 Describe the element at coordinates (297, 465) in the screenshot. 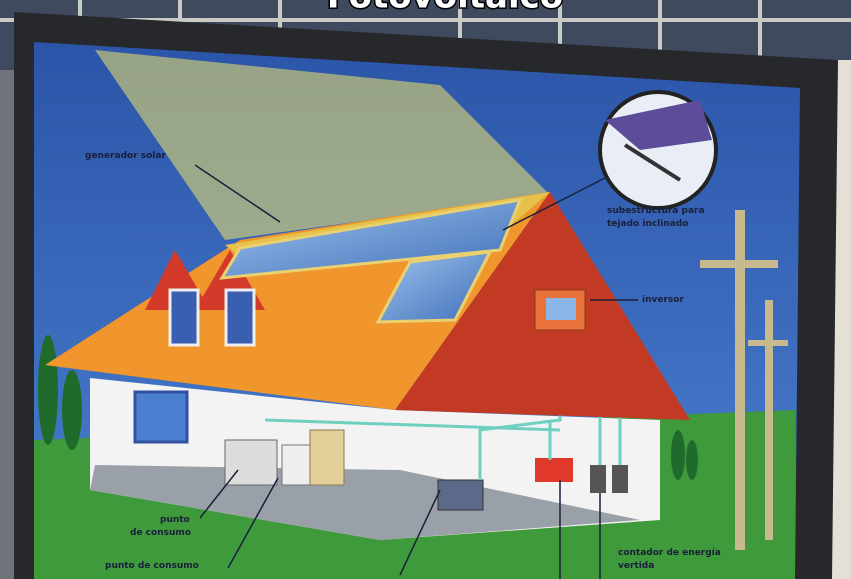

I see `washer` at that location.